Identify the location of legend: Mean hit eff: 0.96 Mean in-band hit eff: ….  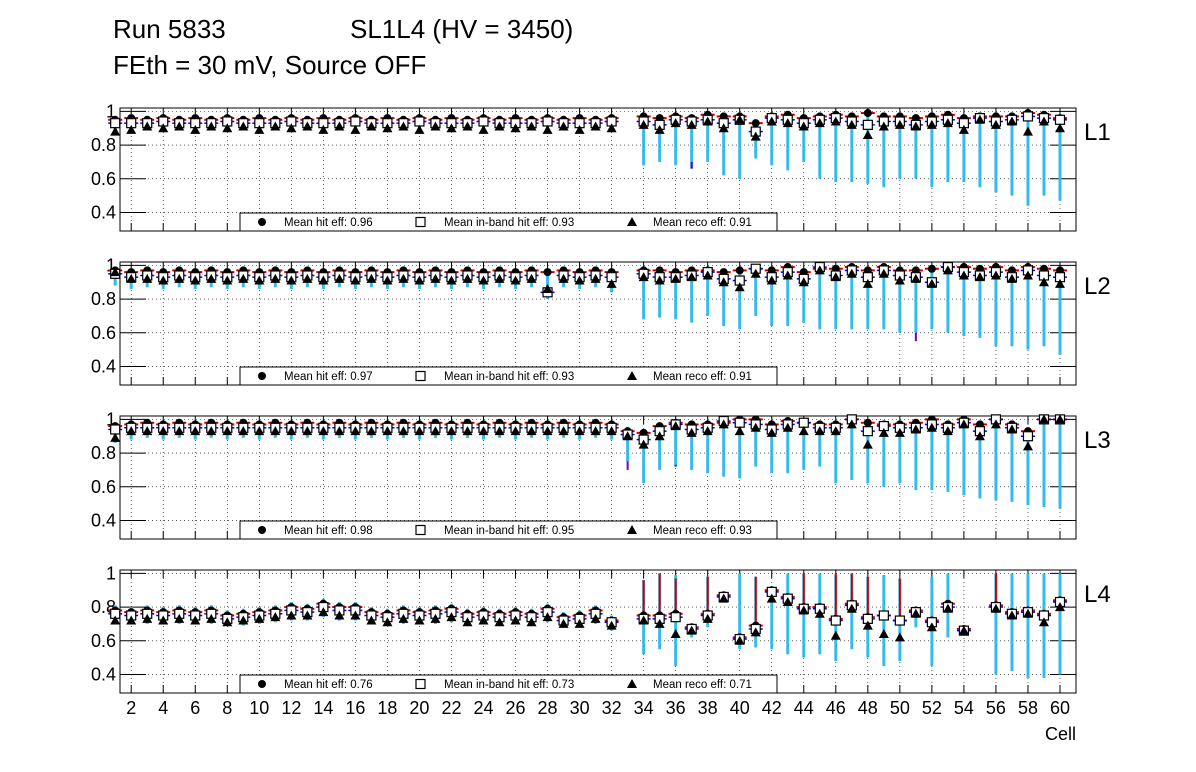
(508, 222).